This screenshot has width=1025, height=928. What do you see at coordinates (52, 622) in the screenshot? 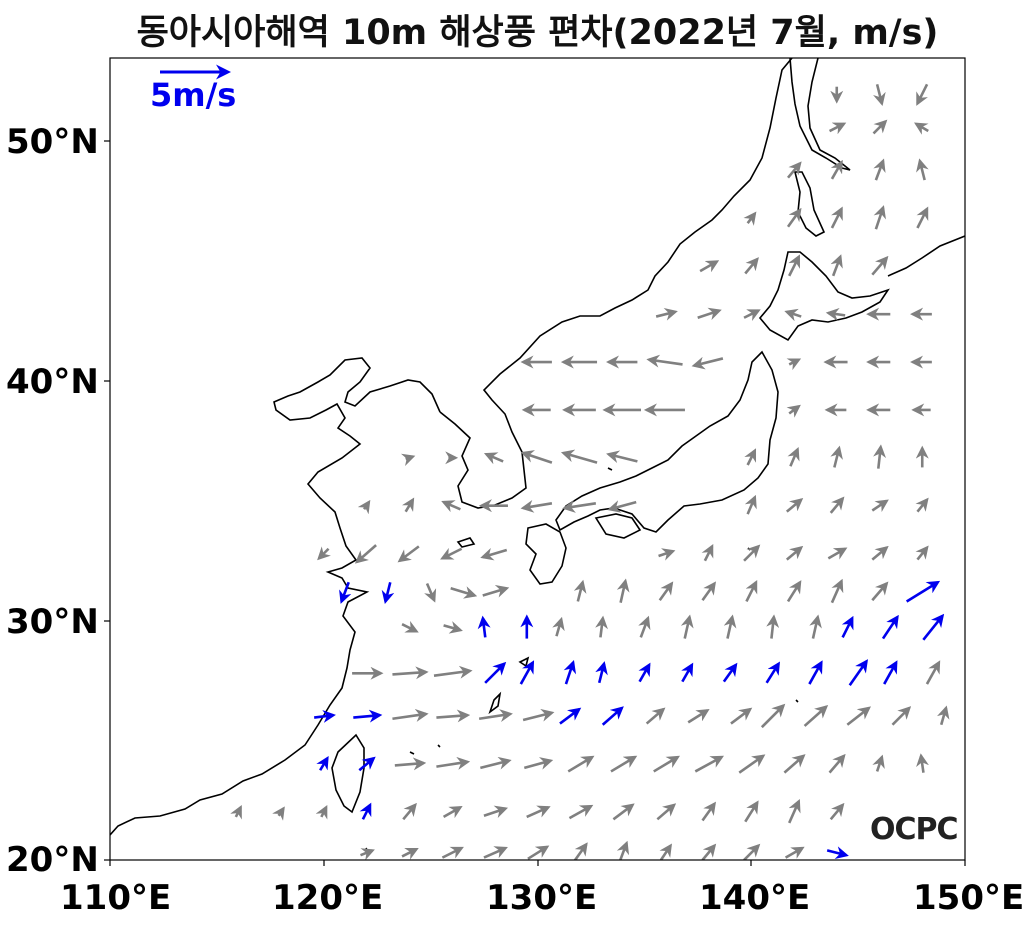
I see `y-tick-label-30n: 30°N` at bounding box center [52, 622].